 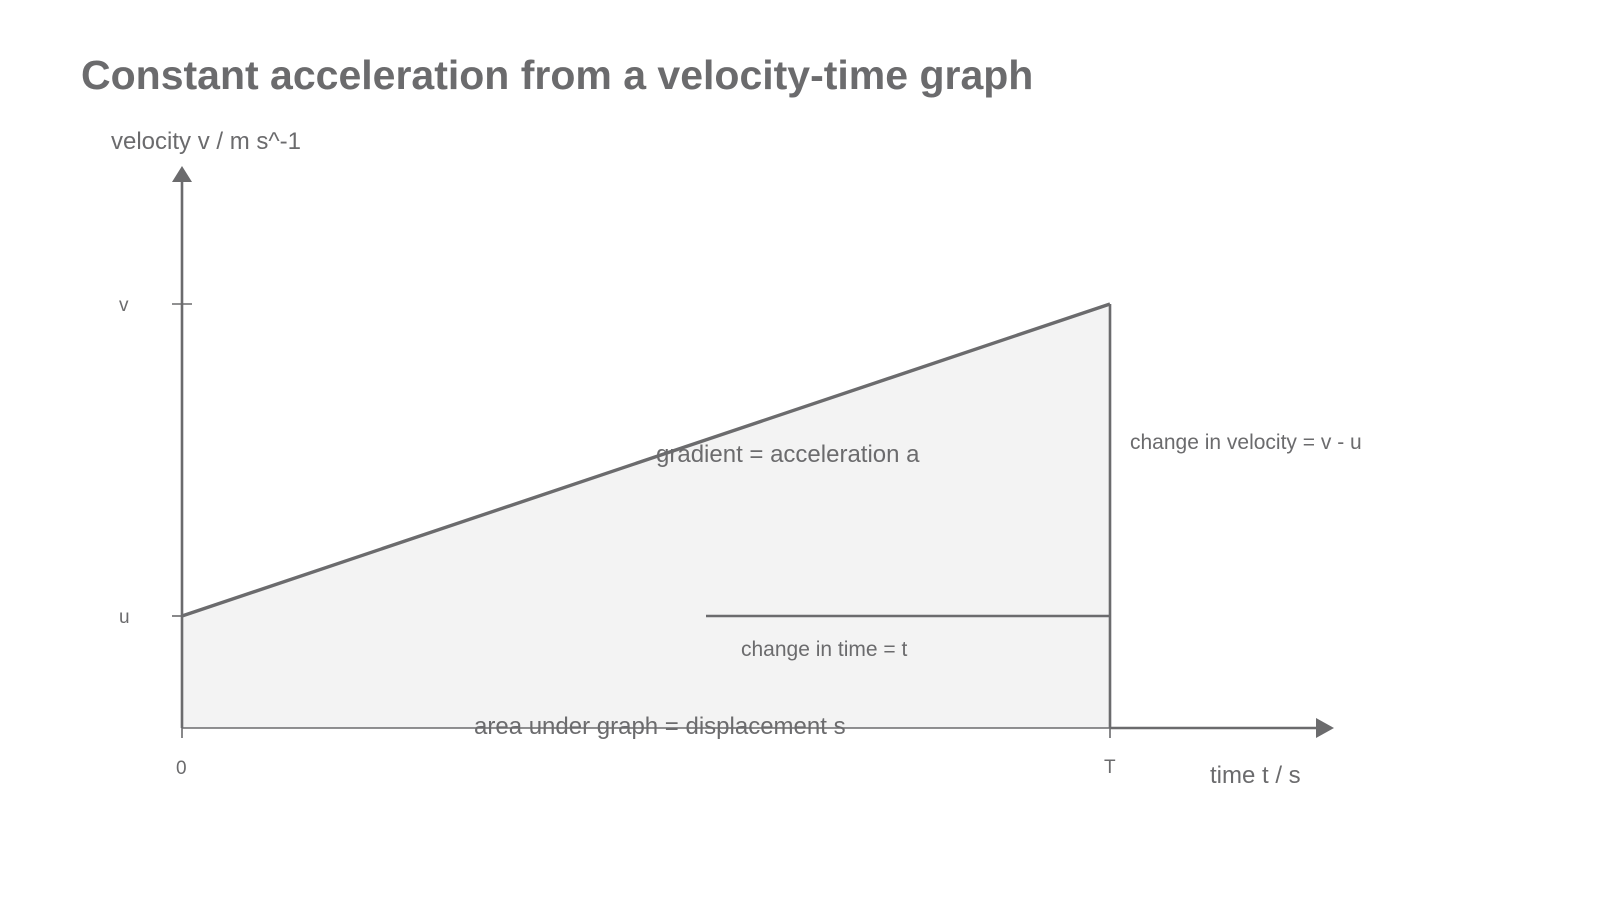 What do you see at coordinates (1255, 775) in the screenshot?
I see `x-axis-label: time t / s` at bounding box center [1255, 775].